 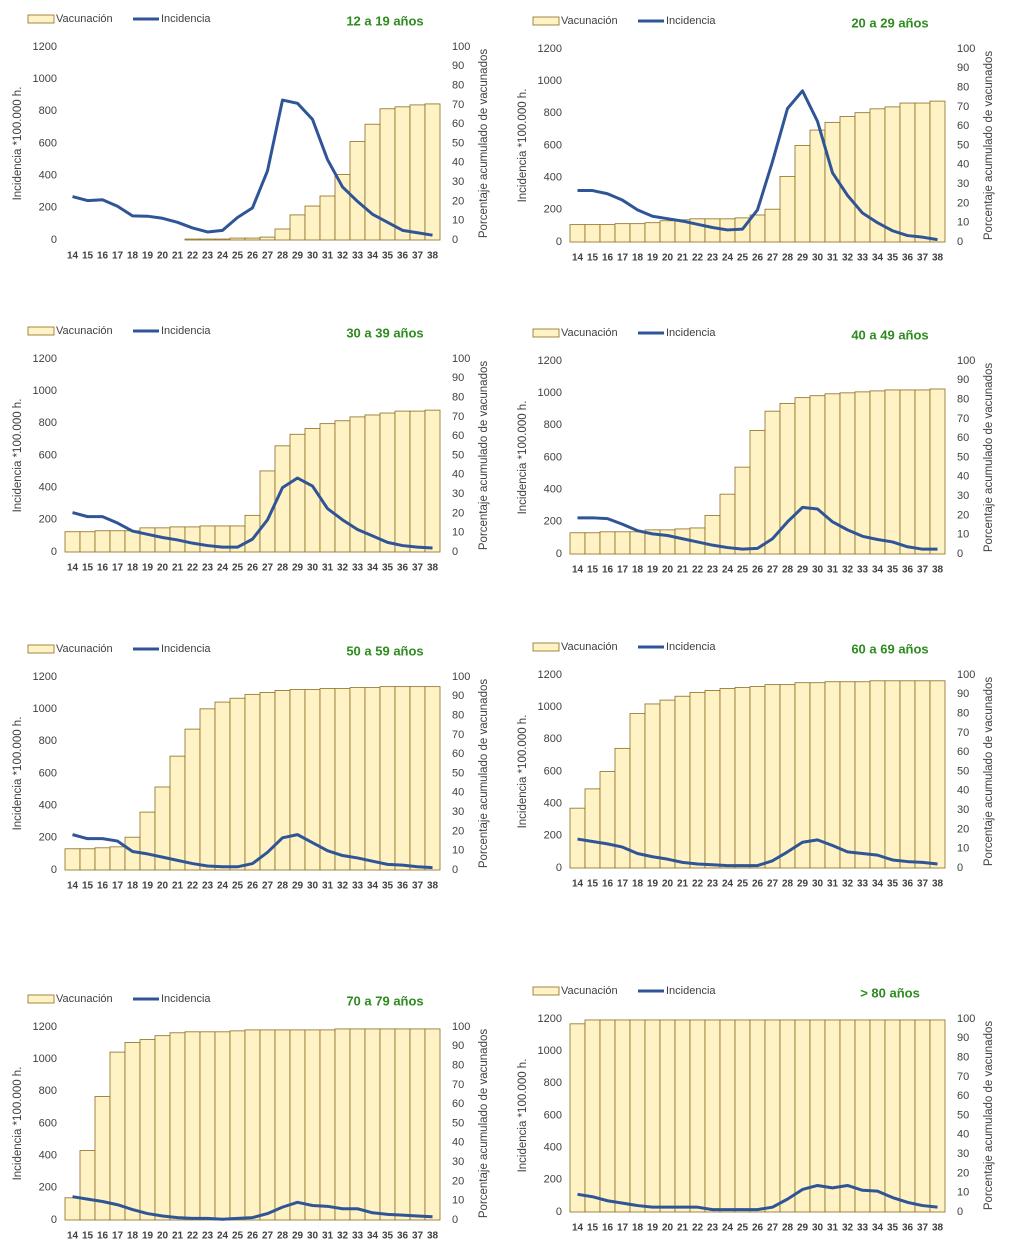 I want to click on x-tick-label: 24, so click(x=223, y=1236).